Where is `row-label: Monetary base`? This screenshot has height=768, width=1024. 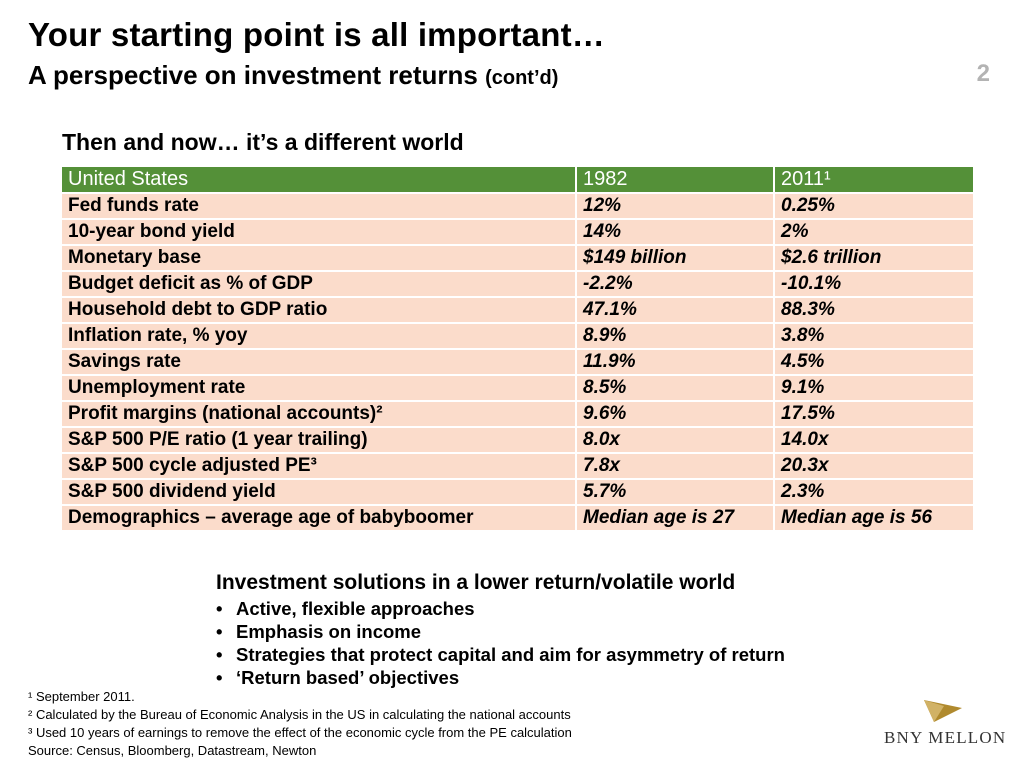
row-label: Monetary base is located at coordinates (318, 258).